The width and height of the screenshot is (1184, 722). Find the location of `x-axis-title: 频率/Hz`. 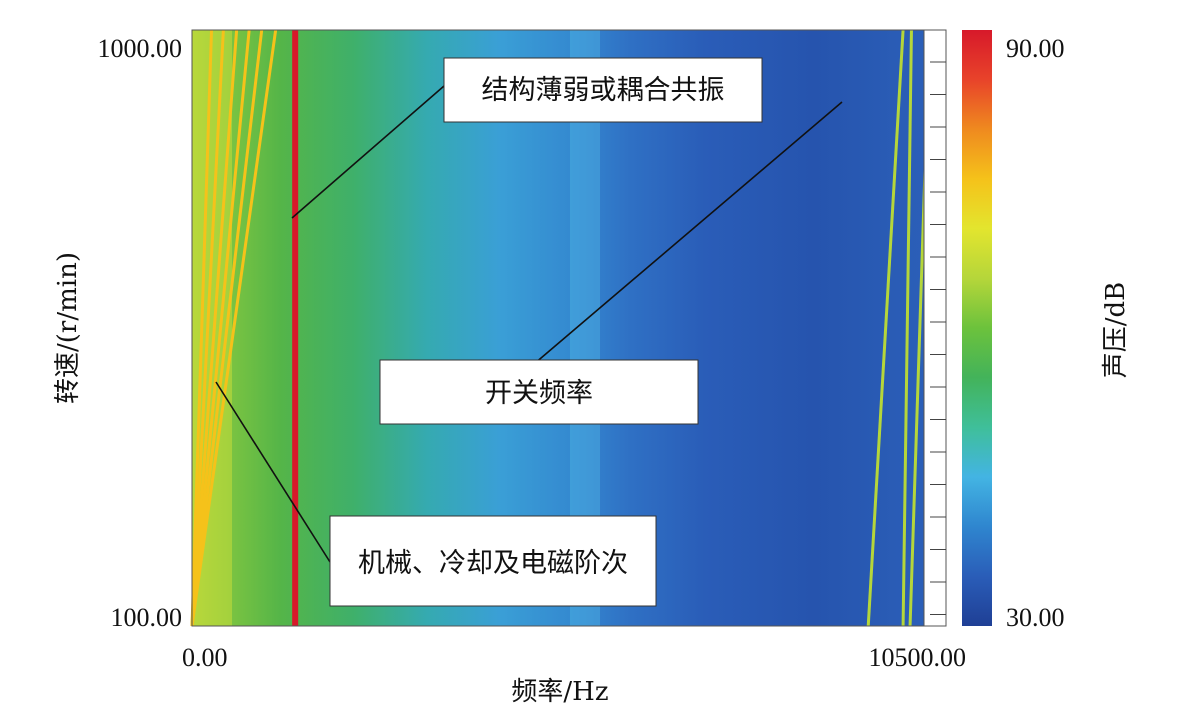

x-axis-title: 频率/Hz is located at coordinates (559, 692).